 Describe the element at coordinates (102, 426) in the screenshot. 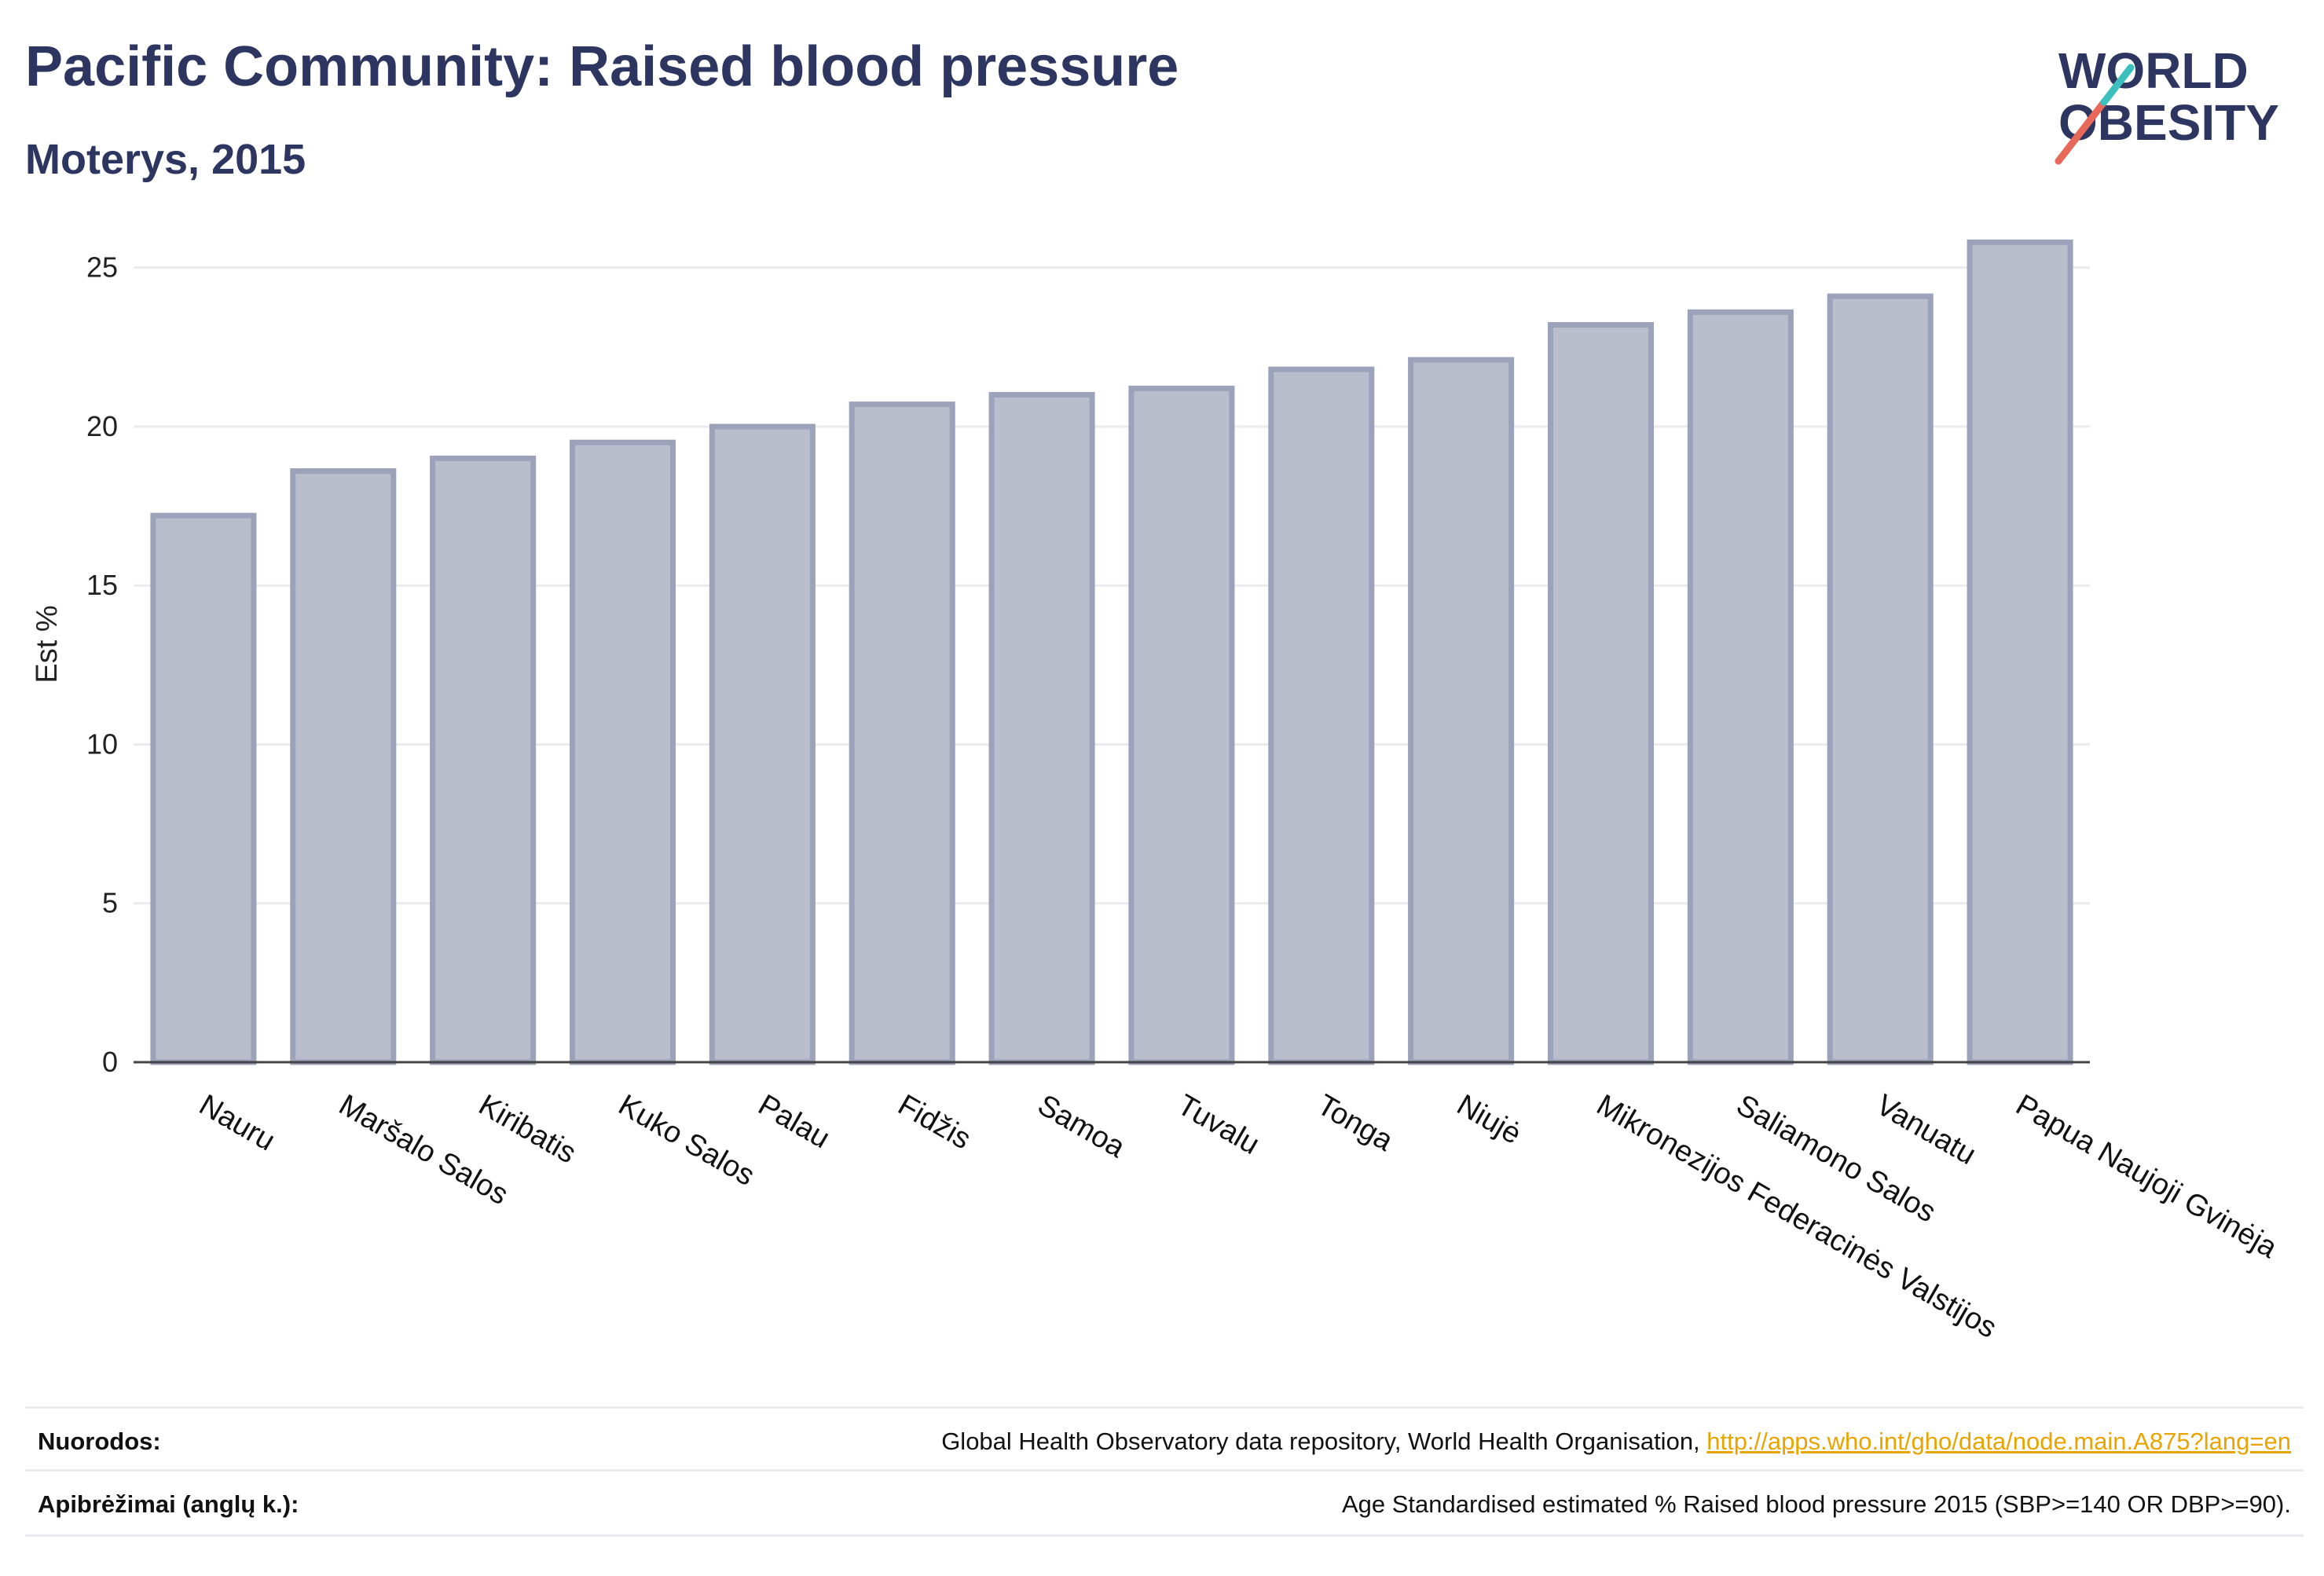

I see `y-tick-label: 20` at that location.